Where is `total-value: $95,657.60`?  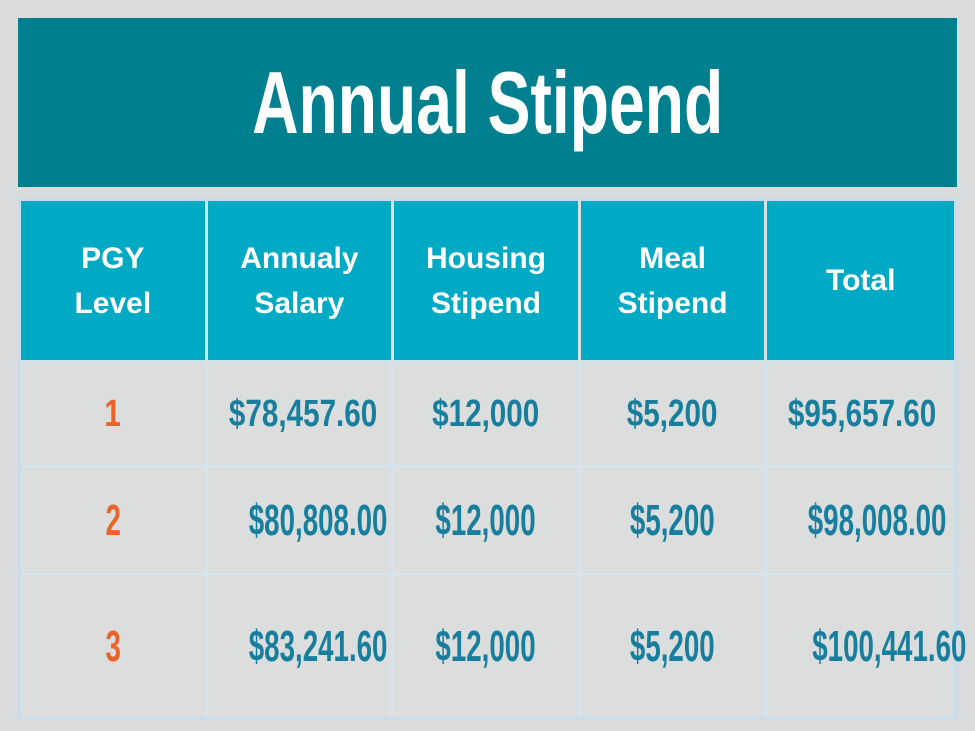
total-value: $95,657.60 is located at coordinates (862, 413).